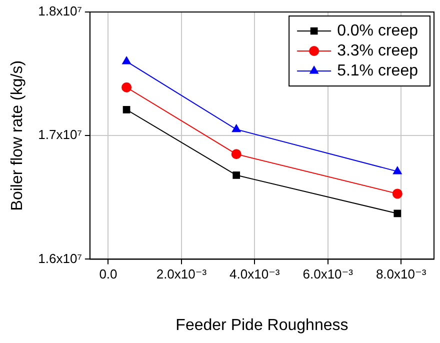 Image resolution: width=440 pixels, height=343 pixels. What do you see at coordinates (182, 274) in the screenshot?
I see `x-tick-label: 2.0x10⁻³` at bounding box center [182, 274].